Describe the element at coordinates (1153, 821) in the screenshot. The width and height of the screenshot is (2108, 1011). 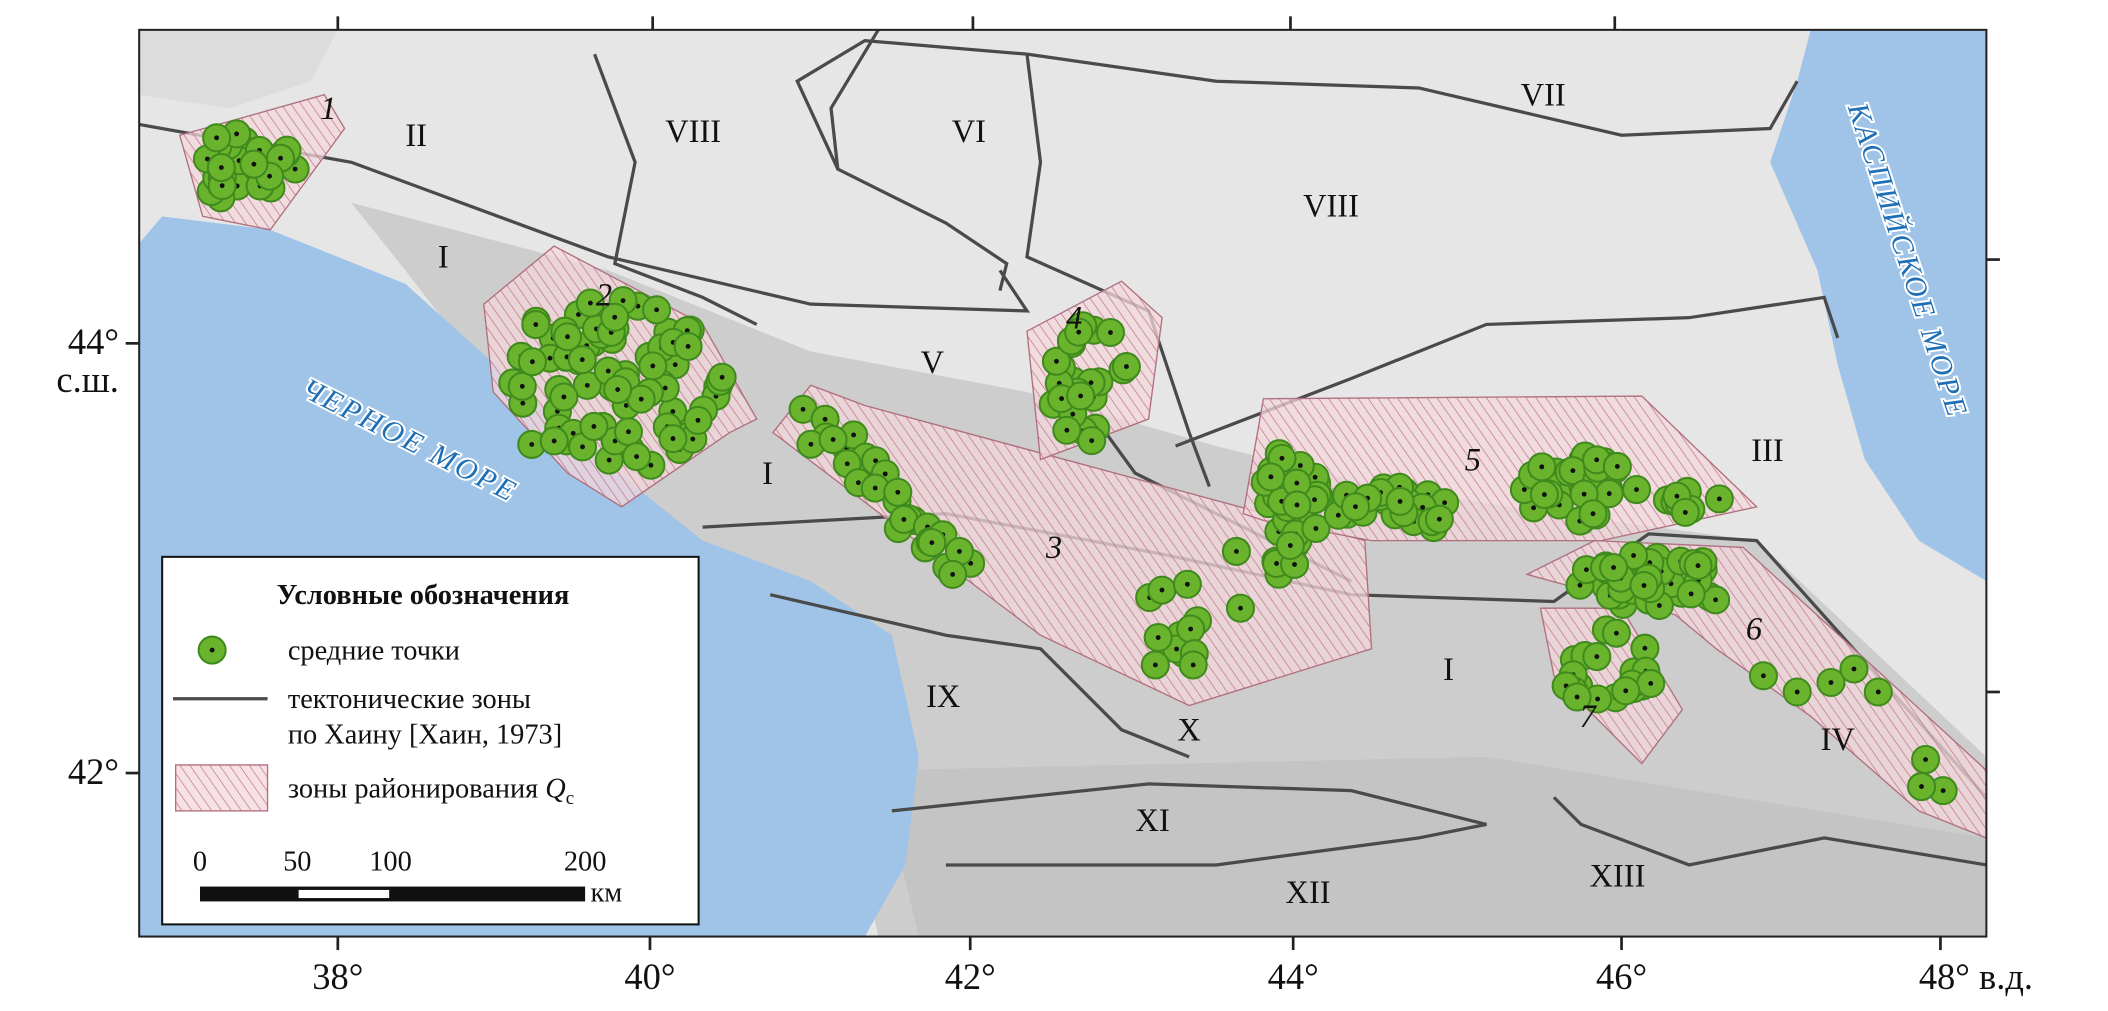
I see `zone-label: XI` at that location.